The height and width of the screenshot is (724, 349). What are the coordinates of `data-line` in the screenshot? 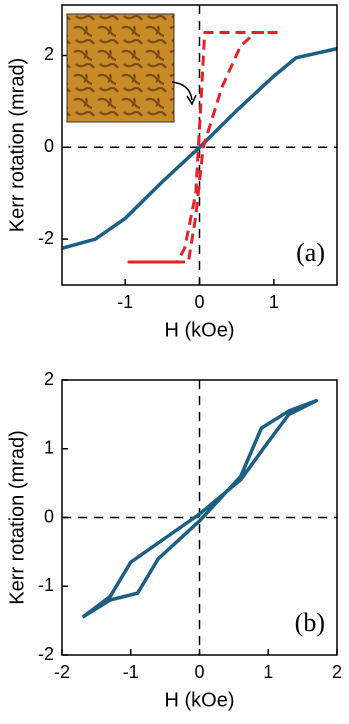 It's located at (202, 147).